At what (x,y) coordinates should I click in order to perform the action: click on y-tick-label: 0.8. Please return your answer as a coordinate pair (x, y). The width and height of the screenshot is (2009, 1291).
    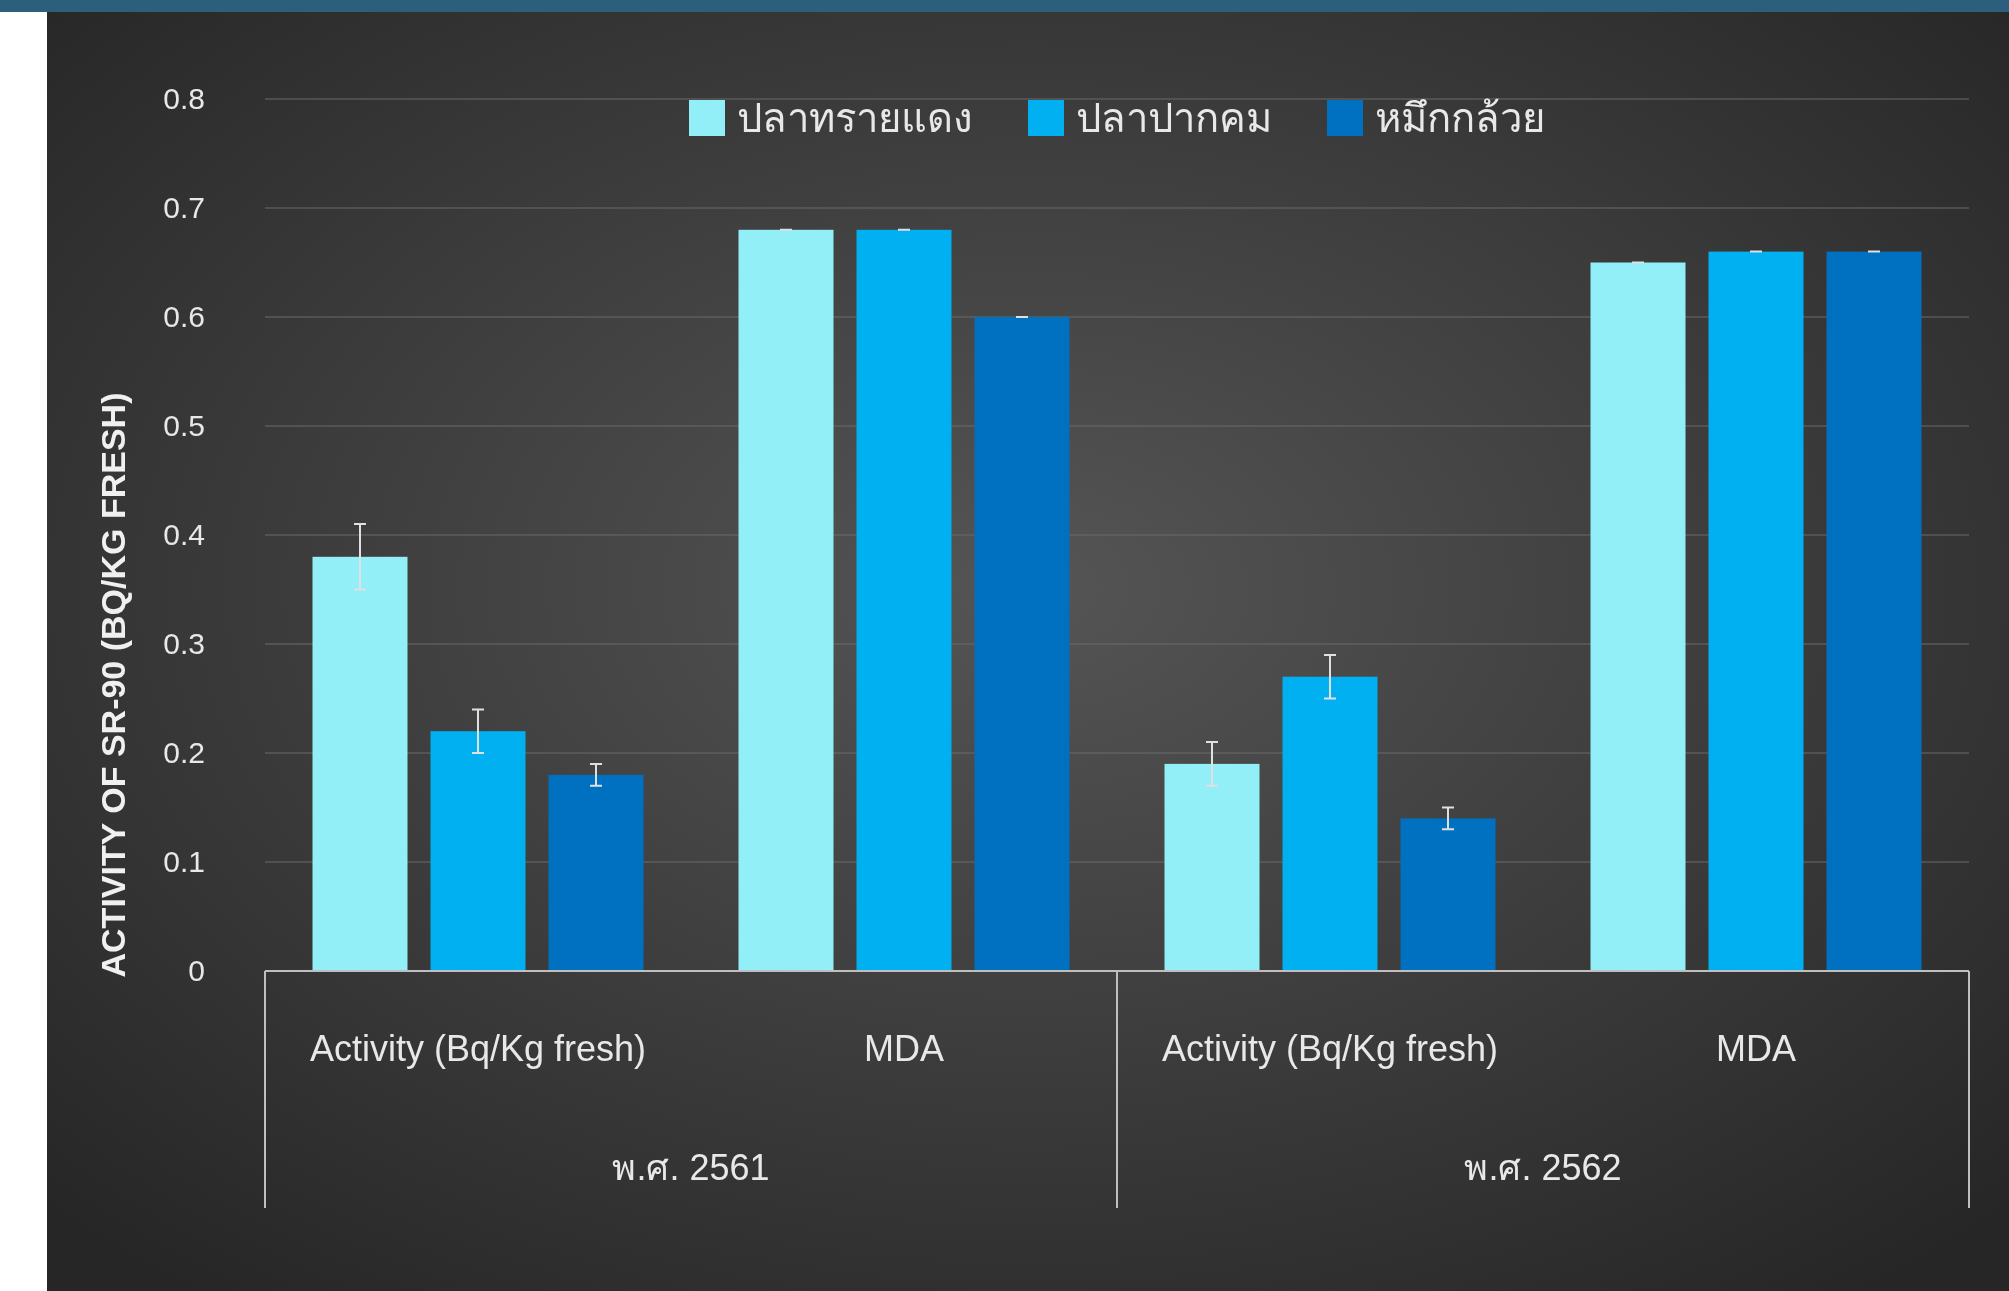
    Looking at the image, I should click on (184, 98).